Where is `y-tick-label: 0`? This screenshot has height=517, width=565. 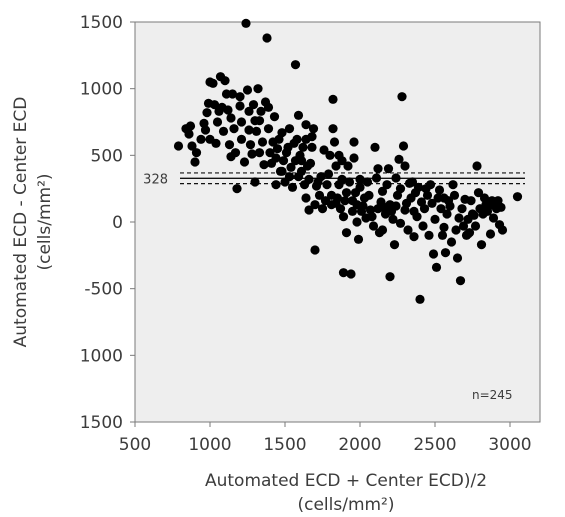 y-tick-label: 0 is located at coordinates (117, 223).